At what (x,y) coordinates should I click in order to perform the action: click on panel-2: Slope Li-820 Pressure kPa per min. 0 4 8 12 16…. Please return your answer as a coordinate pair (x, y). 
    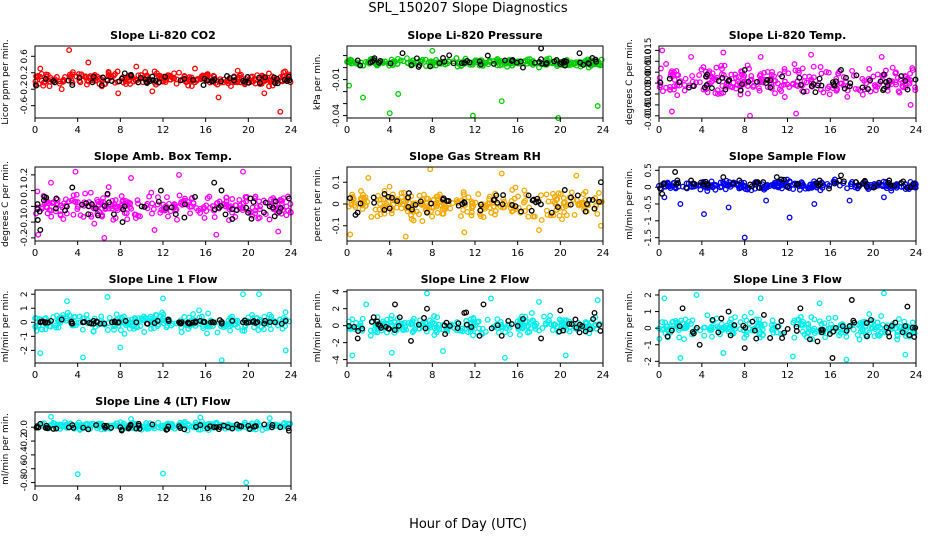
    Looking at the image, I should click on (461, 82).